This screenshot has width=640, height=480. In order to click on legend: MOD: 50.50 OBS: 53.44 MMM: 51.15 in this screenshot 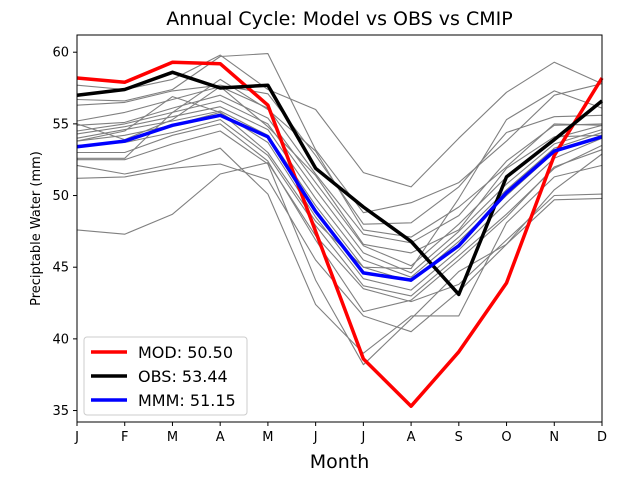, I will do `click(165, 376)`.